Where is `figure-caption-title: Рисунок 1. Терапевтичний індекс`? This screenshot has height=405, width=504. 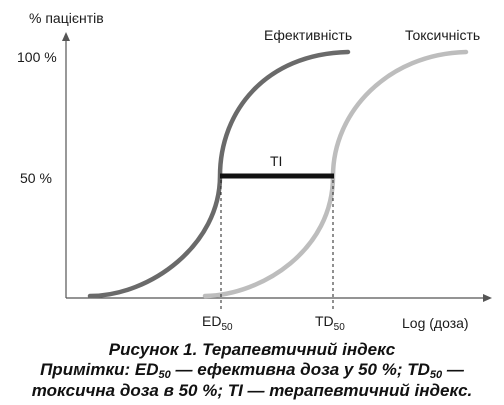 figure-caption-title: Рисунок 1. Терапевтичний індекс is located at coordinates (252, 349).